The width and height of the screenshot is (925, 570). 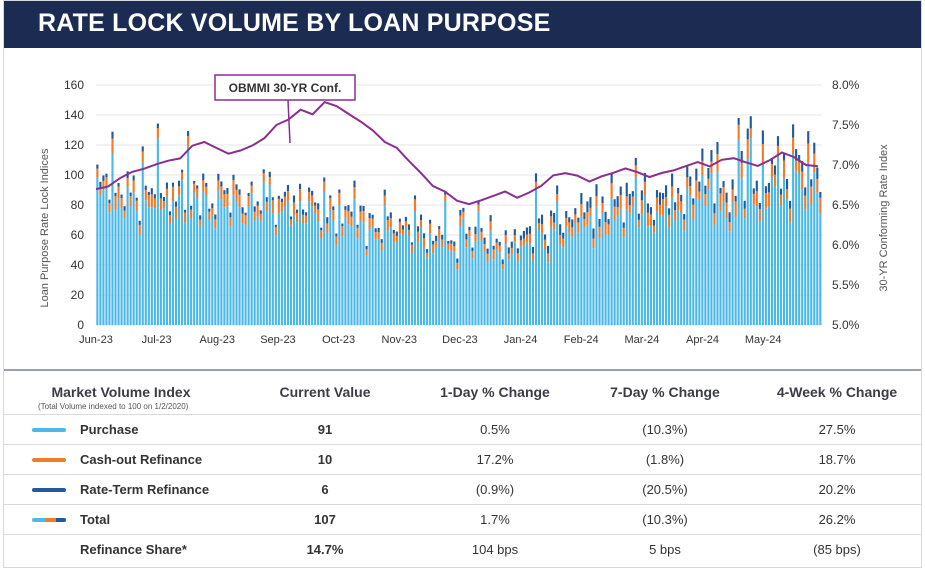 I want to click on total-4week: 26.2%, so click(x=837, y=519).